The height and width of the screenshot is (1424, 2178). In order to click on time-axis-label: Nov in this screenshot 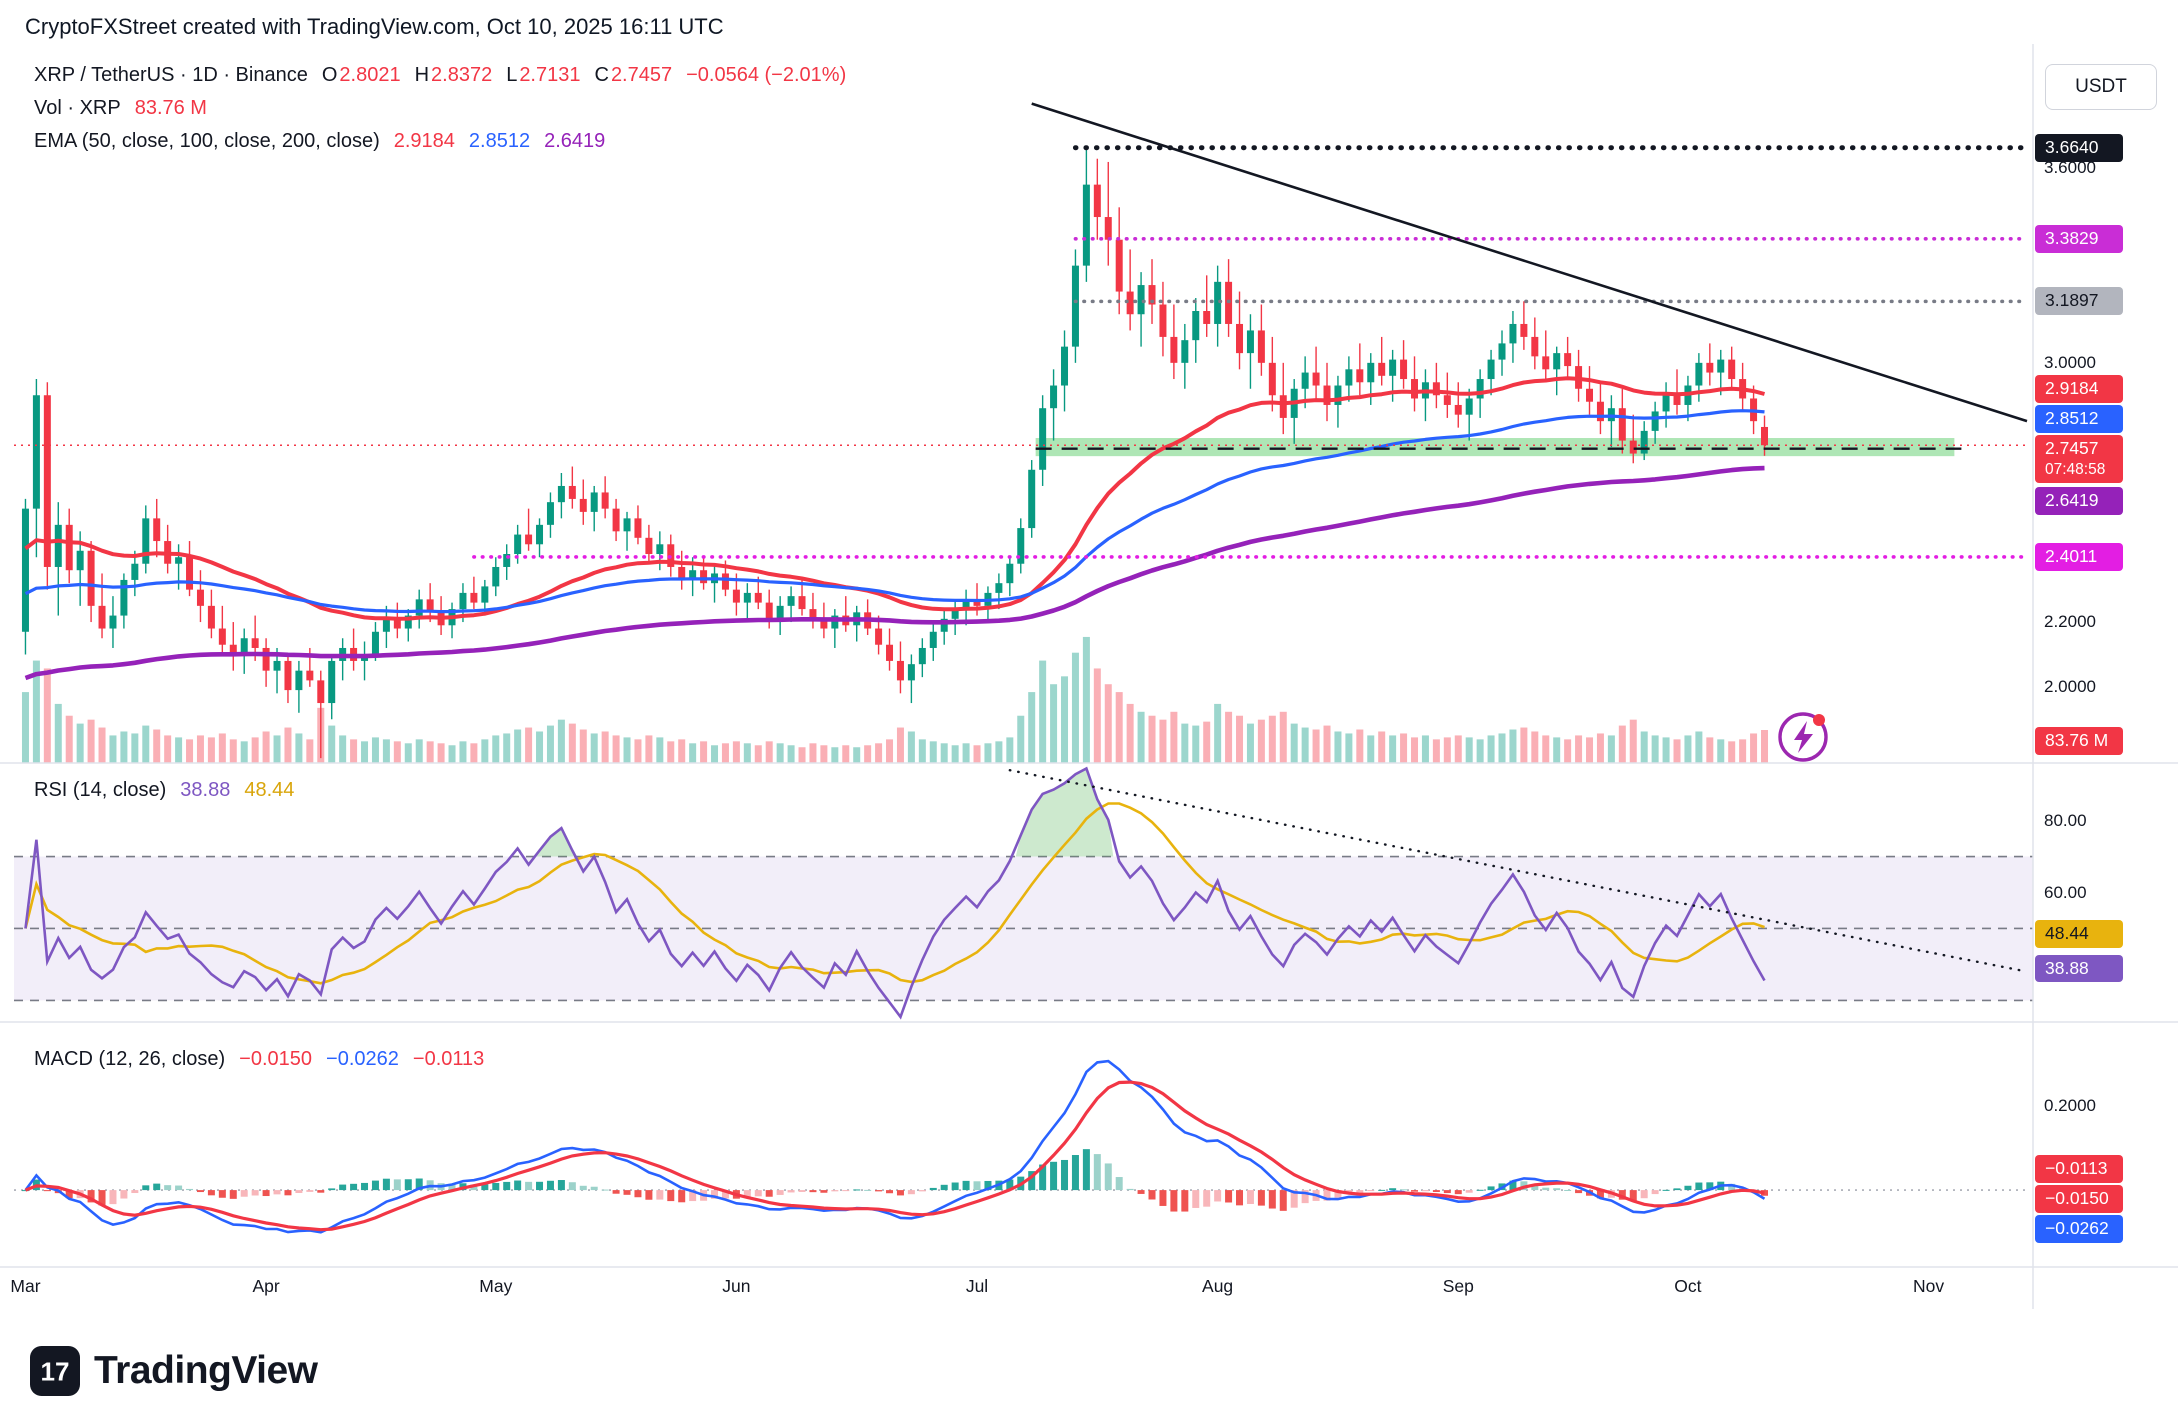, I will do `click(1929, 1286)`.